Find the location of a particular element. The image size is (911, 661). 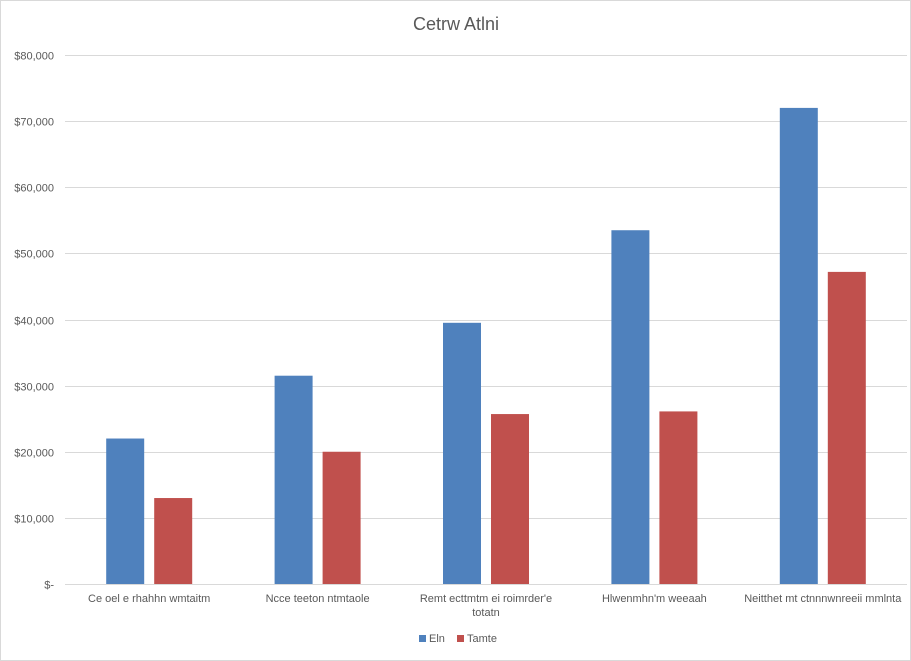

legend: Eln Tamte is located at coordinates (458, 639).